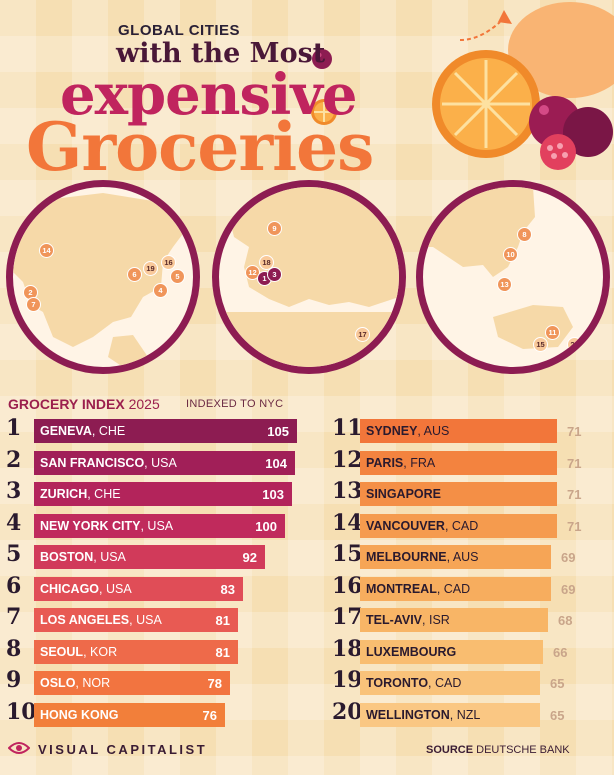 This screenshot has width=614, height=775. Describe the element at coordinates (552, 332) in the screenshot. I see `map-pin: 11` at that location.